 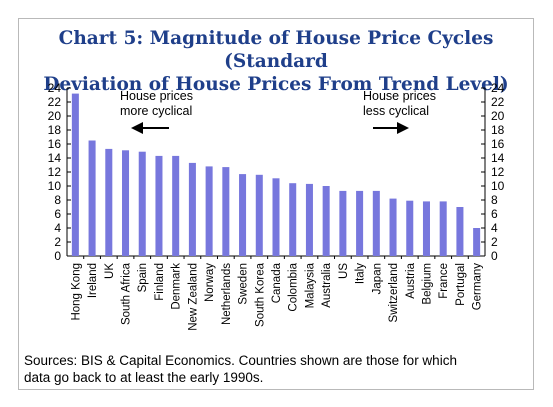 I want to click on y-tick-label-left: 12, so click(x=55, y=172).